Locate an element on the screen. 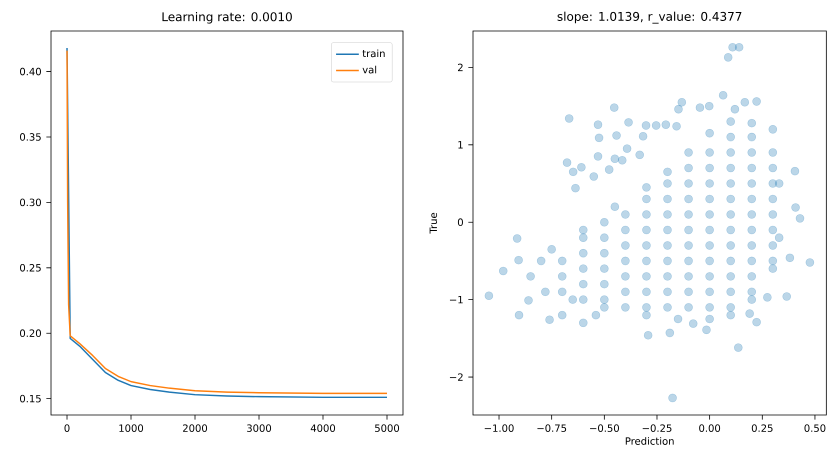  x-tick-label: 2000 is located at coordinates (195, 428).